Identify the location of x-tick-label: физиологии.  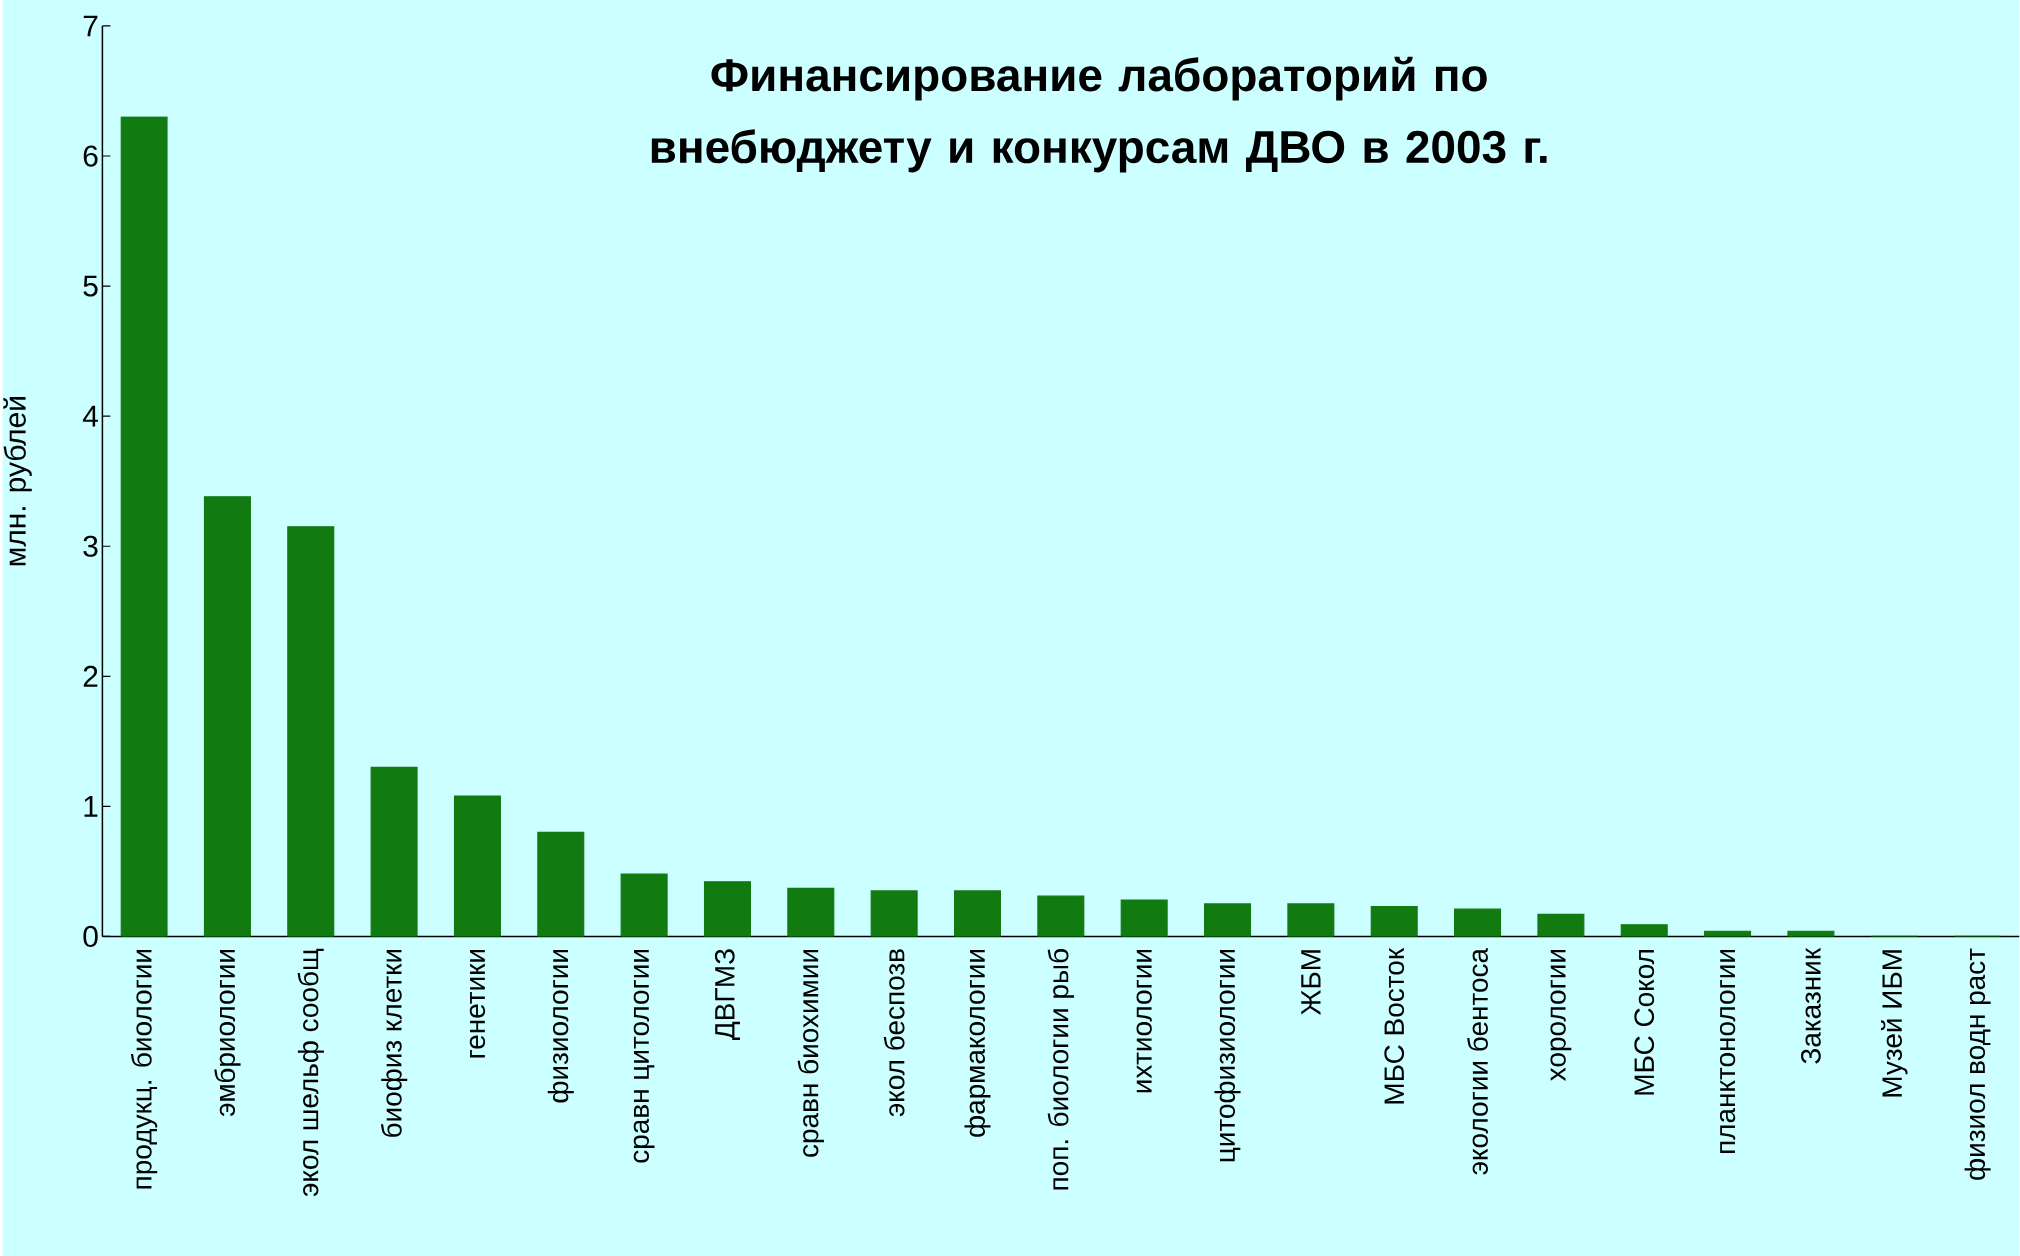
(560, 1026).